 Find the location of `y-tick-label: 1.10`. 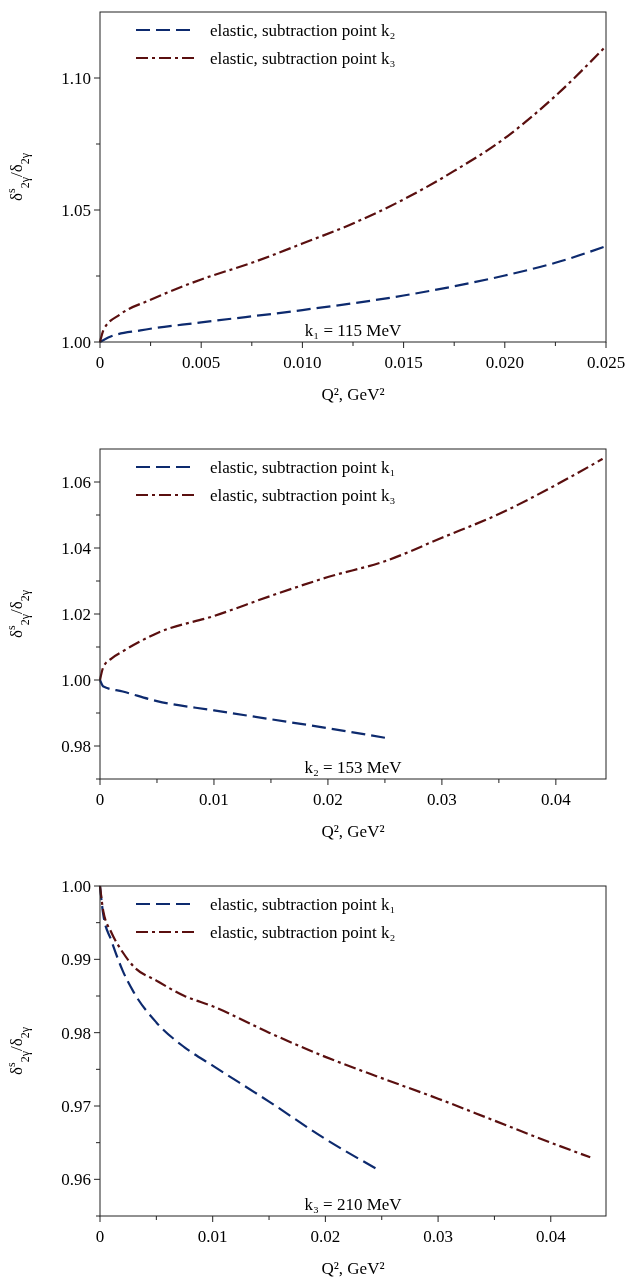

y-tick-label: 1.10 is located at coordinates (76, 78).